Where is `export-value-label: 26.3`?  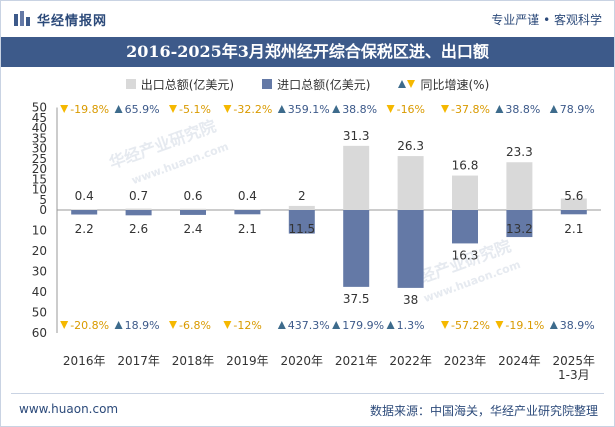 export-value-label: 26.3 is located at coordinates (410, 146).